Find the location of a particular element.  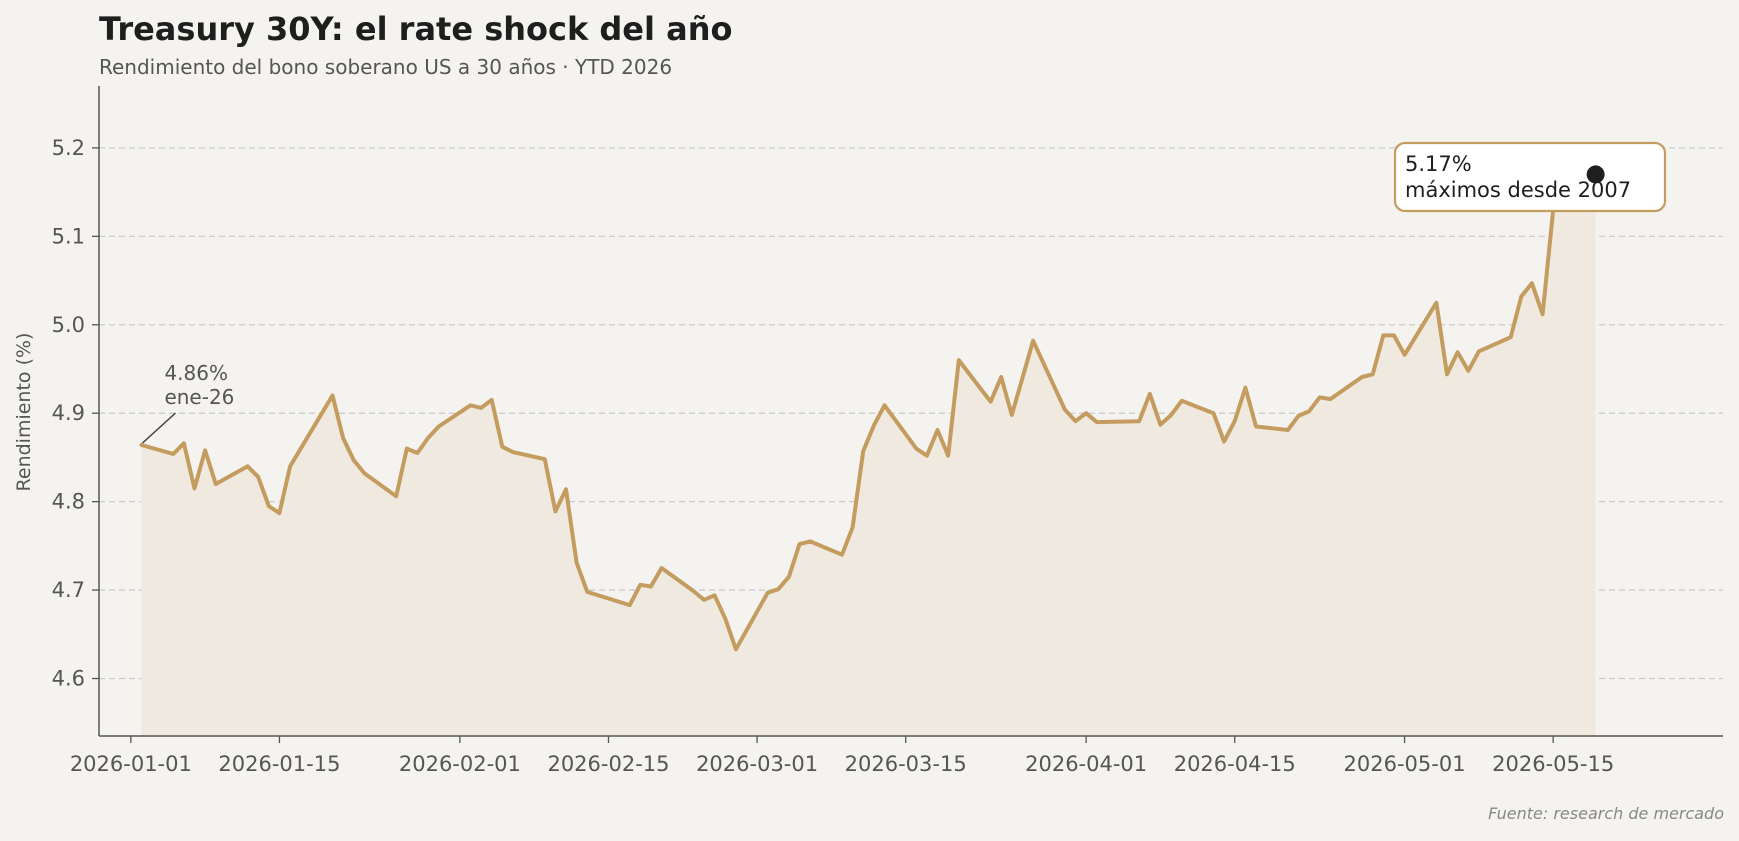

x-tick-label: 2026-03-01 is located at coordinates (757, 764).